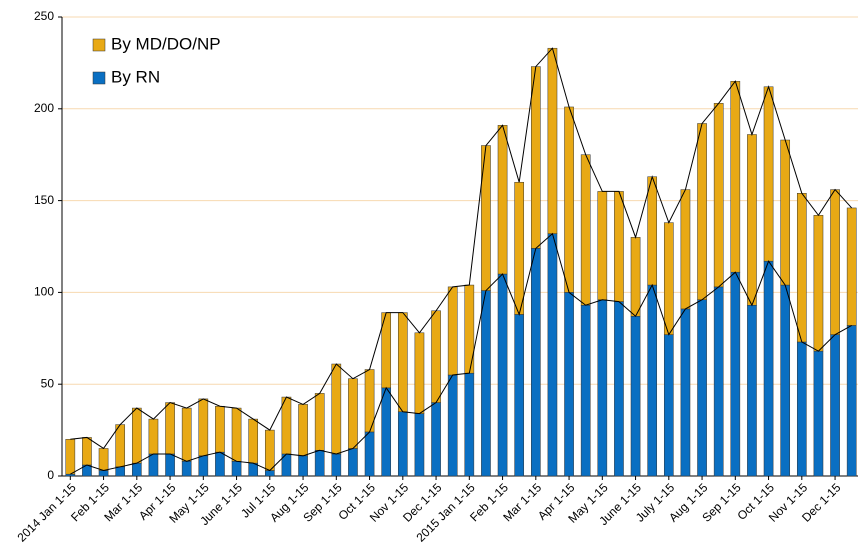 Image resolution: width=859 pixels, height=559 pixels. What do you see at coordinates (44, 292) in the screenshot?
I see `y-tick-label: 100` at bounding box center [44, 292].